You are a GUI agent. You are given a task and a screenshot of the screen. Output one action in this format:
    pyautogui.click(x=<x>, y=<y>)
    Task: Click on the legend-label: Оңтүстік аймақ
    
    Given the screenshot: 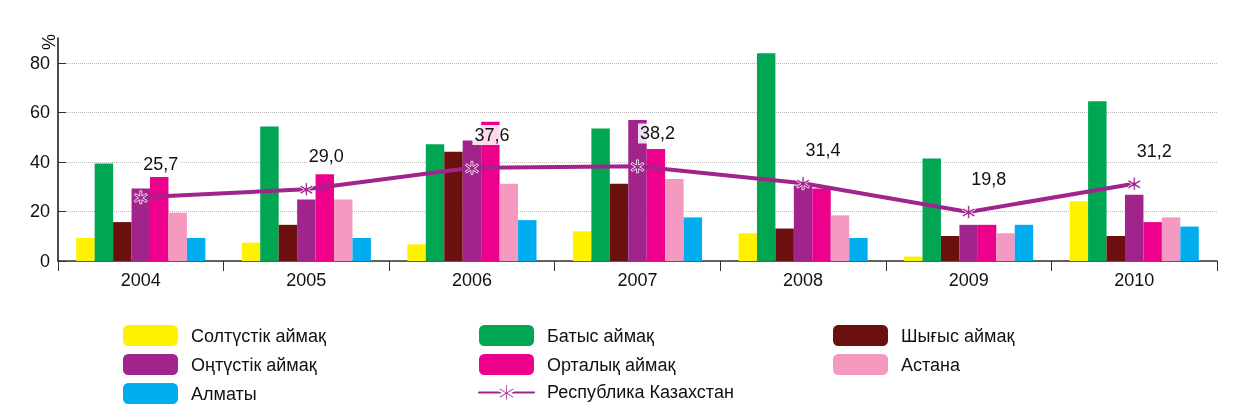 What is the action you would take?
    pyautogui.click(x=254, y=364)
    